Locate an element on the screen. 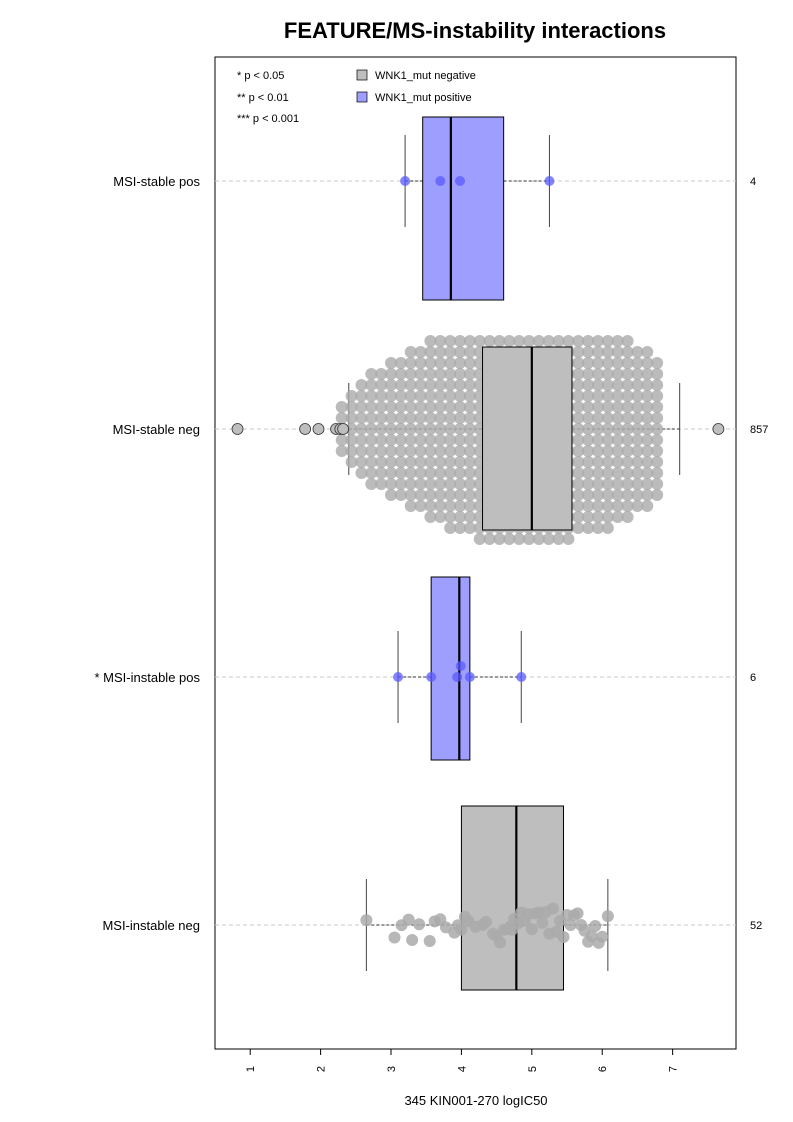 Image resolution: width=793 pixels, height=1122 pixels. x-tick-label: 6 is located at coordinates (603, 1069).